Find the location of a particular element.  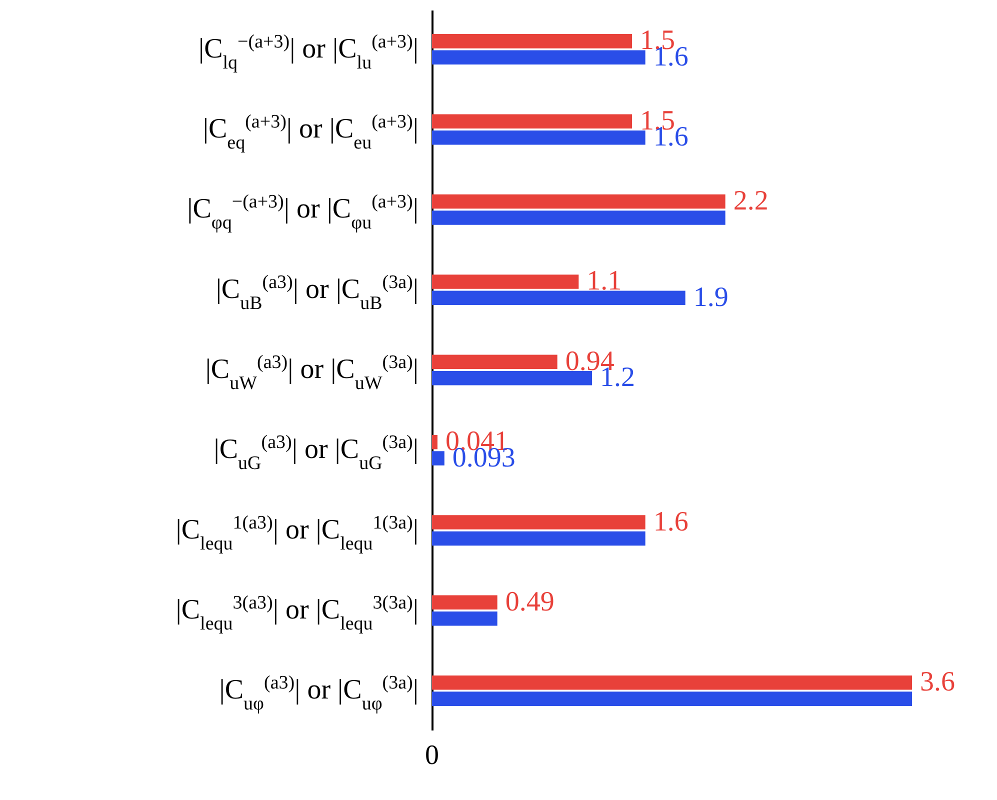

data-label: 2.2 is located at coordinates (750, 201).